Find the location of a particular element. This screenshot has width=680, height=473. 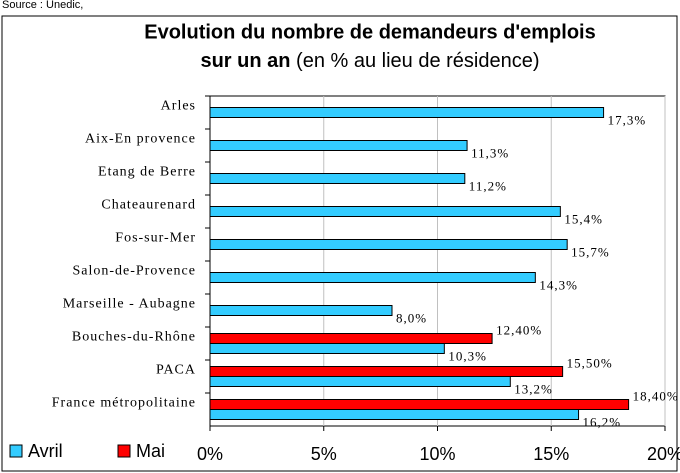

y-tick-label: Chateaurenard is located at coordinates (148, 205).